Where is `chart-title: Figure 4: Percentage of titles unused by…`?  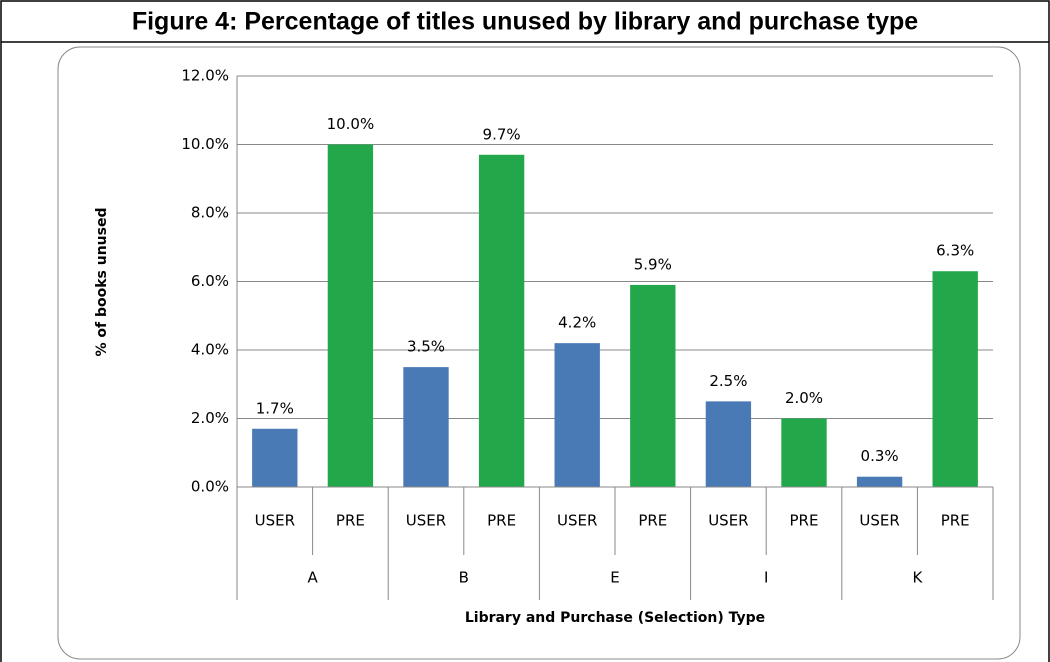 chart-title: Figure 4: Percentage of titles unused by… is located at coordinates (525, 22).